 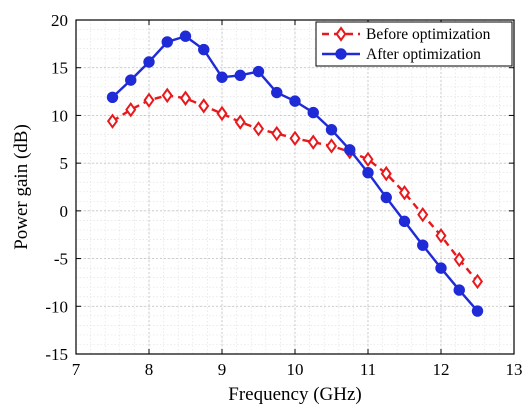 What do you see at coordinates (514, 369) in the screenshot?
I see `x-tick-label: 13` at bounding box center [514, 369].